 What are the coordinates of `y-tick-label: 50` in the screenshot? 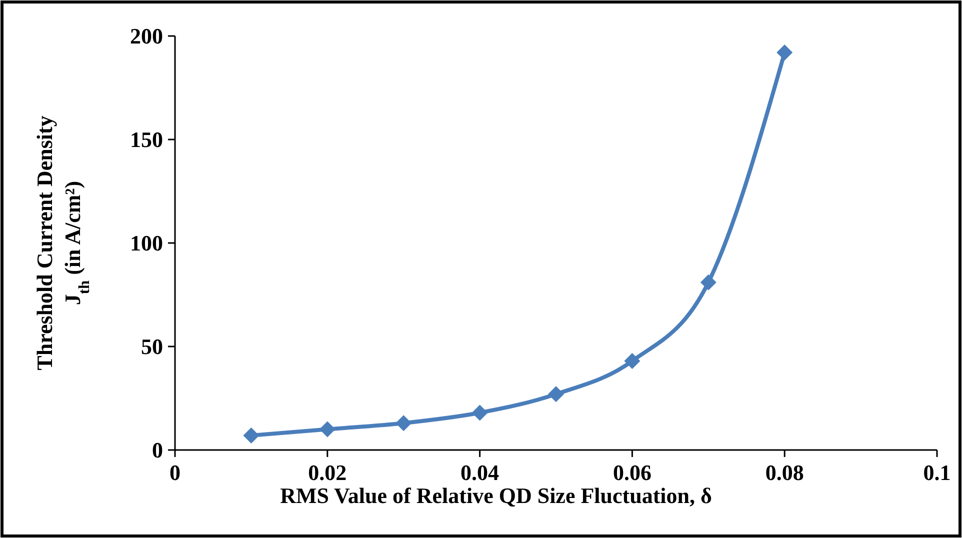 It's located at (152, 347).